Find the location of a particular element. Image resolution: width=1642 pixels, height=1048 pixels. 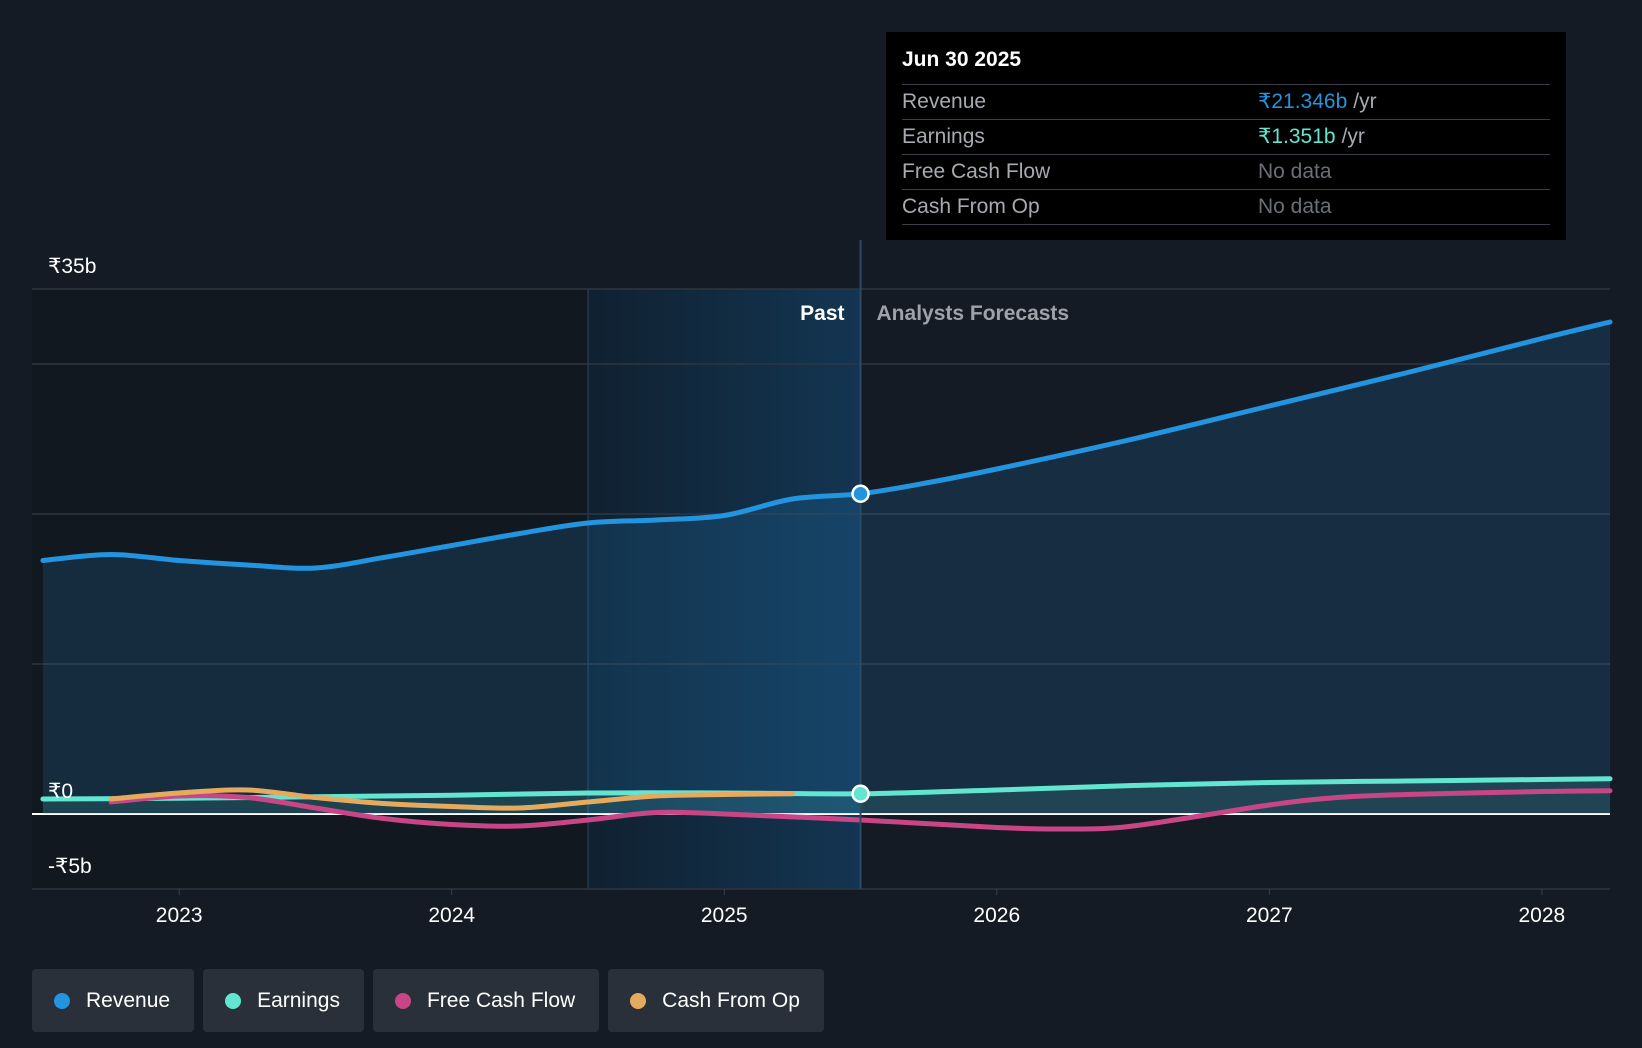

tooltip-label: Revenue is located at coordinates (944, 101).